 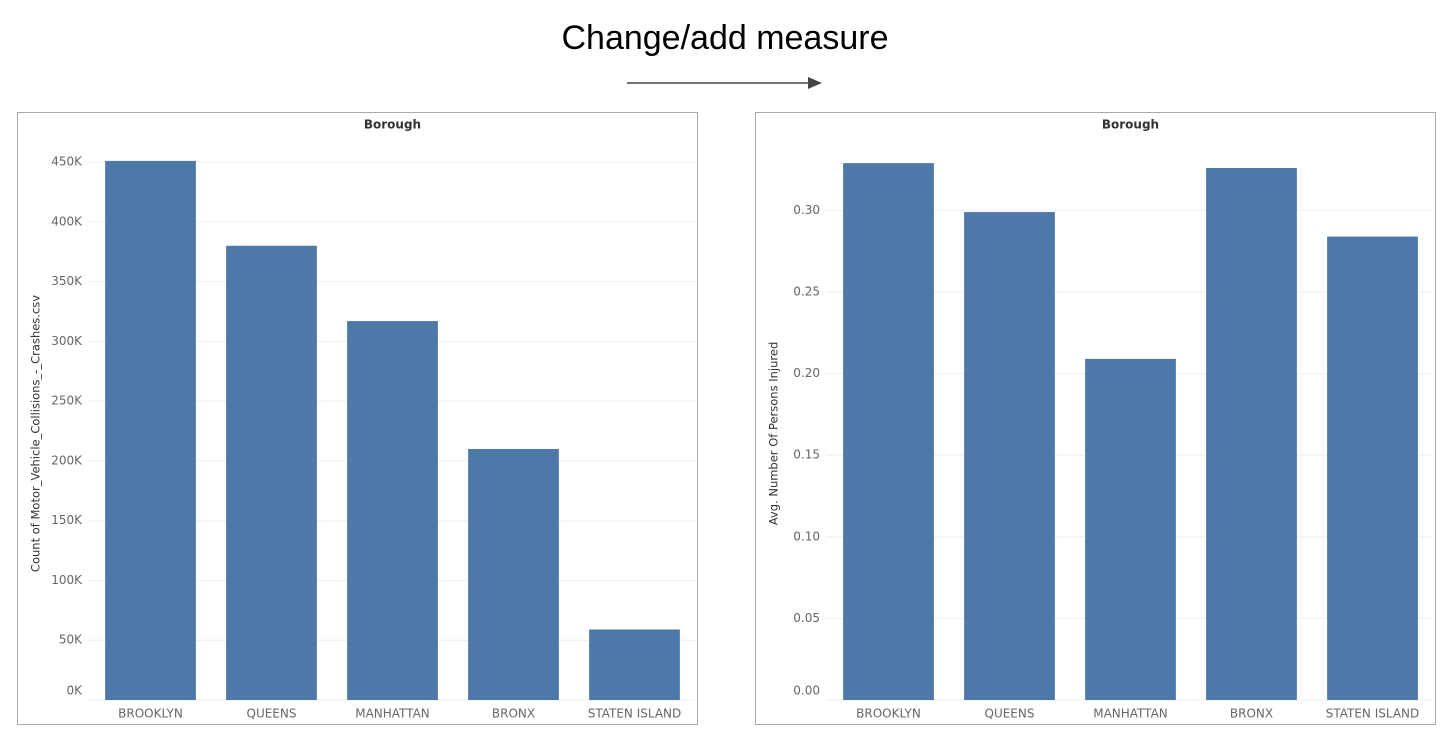 I want to click on y-tick-label: 50K, so click(x=71, y=640).